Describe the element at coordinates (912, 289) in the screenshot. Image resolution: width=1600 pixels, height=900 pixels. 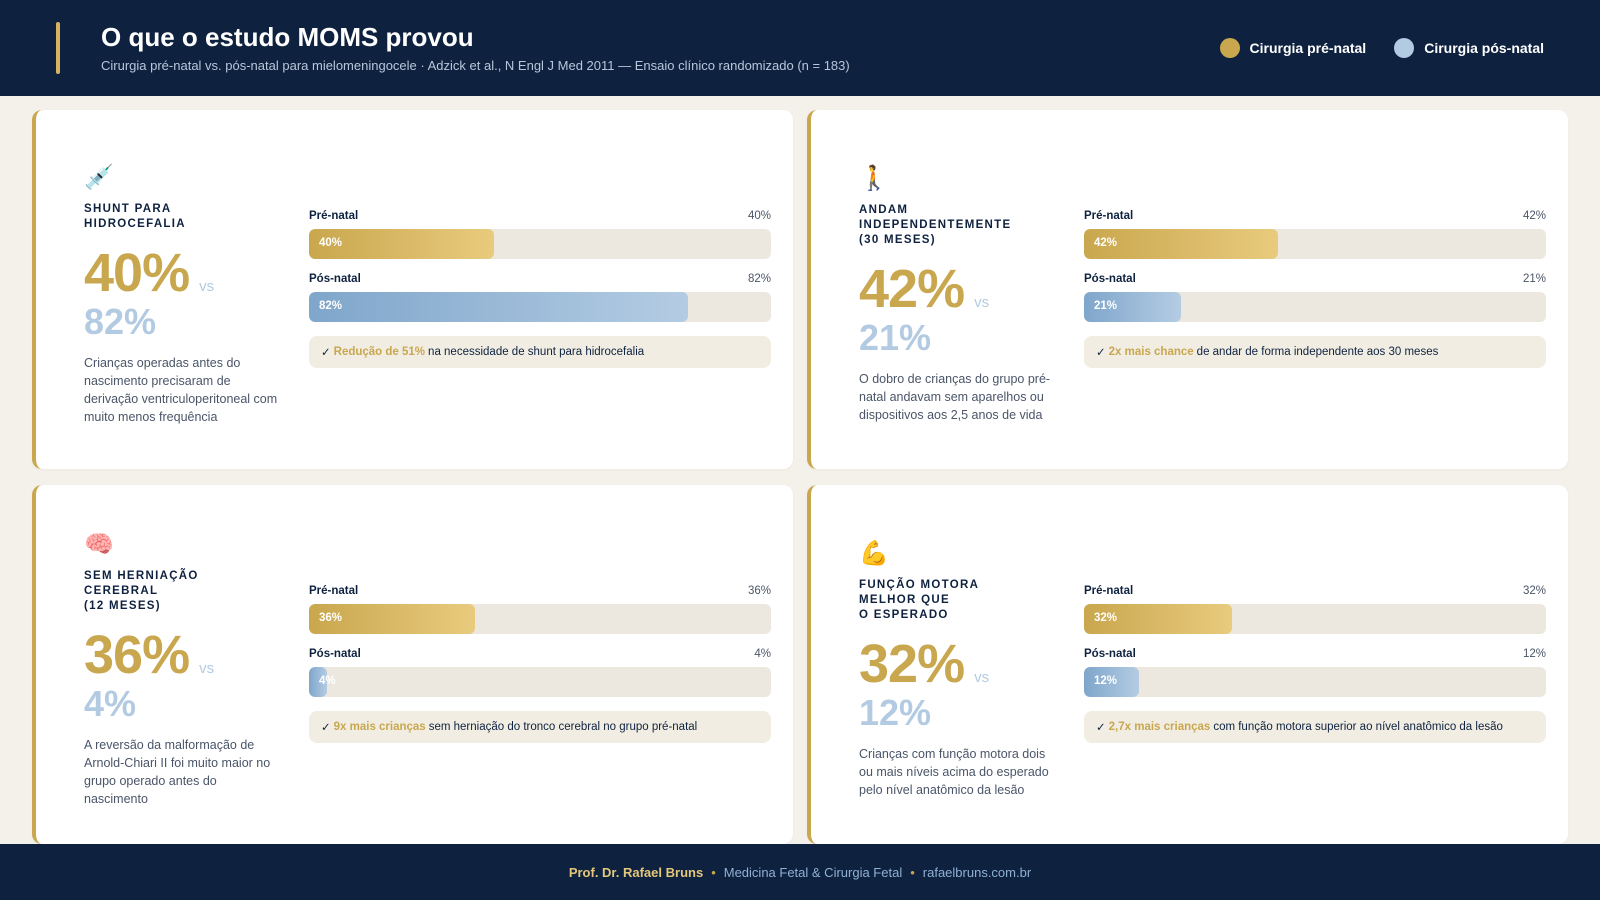
I see `prenatal-big-value: 42%` at that location.